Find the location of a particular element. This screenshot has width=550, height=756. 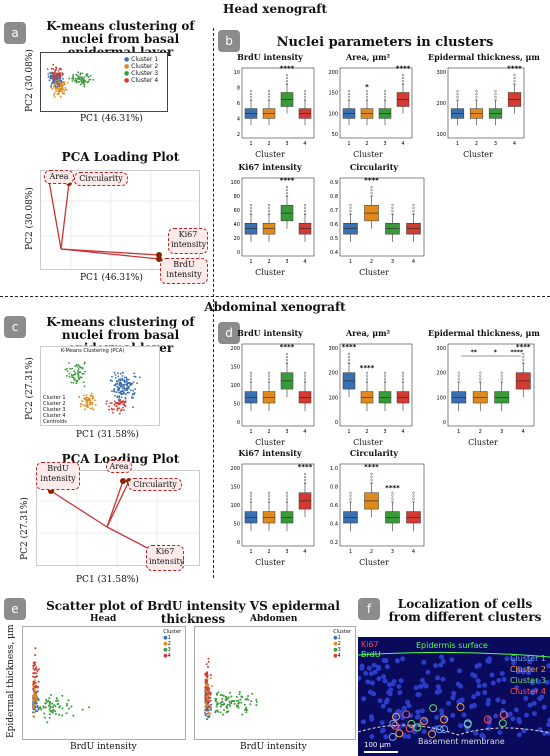

boxplot-title: Circularity is located at coordinates (374, 167).